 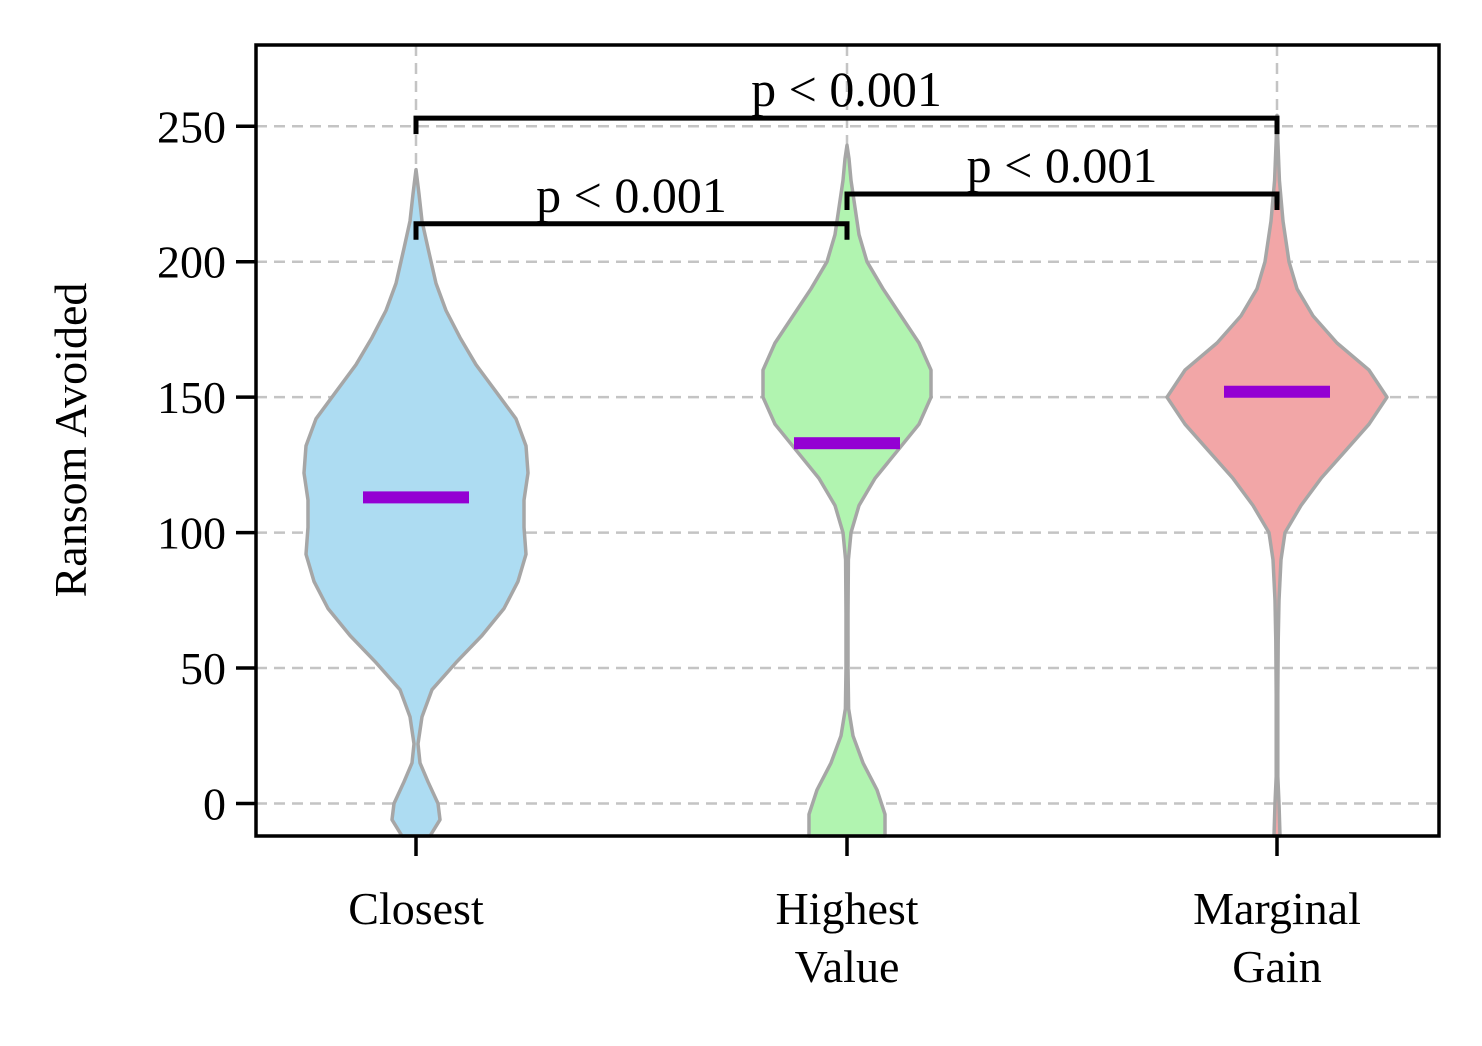 What do you see at coordinates (1276, 966) in the screenshot?
I see `x-tick-label-line: Gain` at bounding box center [1276, 966].